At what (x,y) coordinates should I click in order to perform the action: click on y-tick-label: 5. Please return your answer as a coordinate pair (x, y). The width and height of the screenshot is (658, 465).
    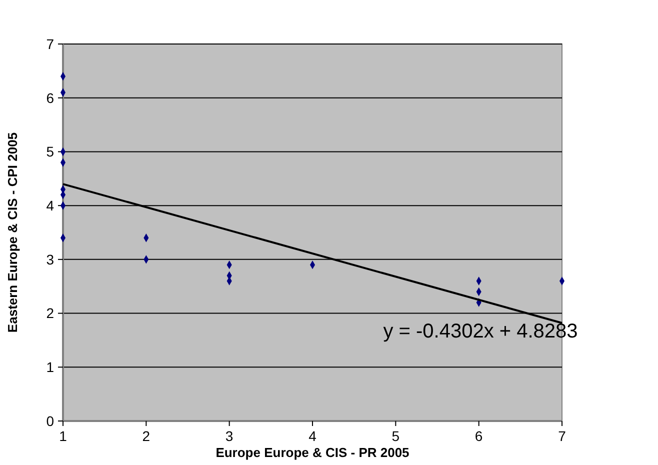
    Looking at the image, I should click on (50, 152).